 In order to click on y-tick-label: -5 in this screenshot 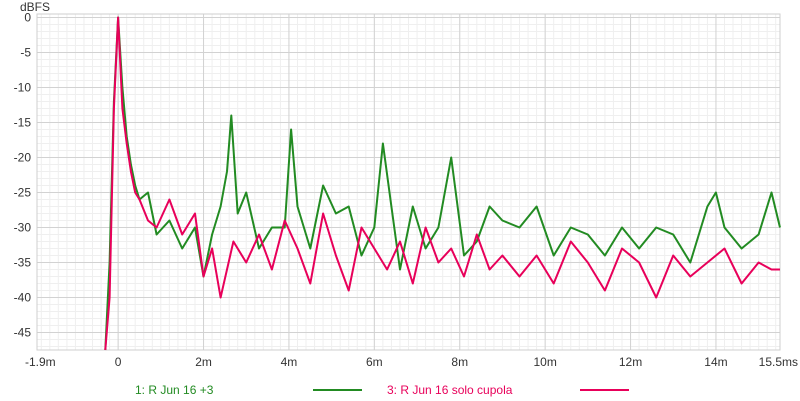, I will do `click(25, 53)`.